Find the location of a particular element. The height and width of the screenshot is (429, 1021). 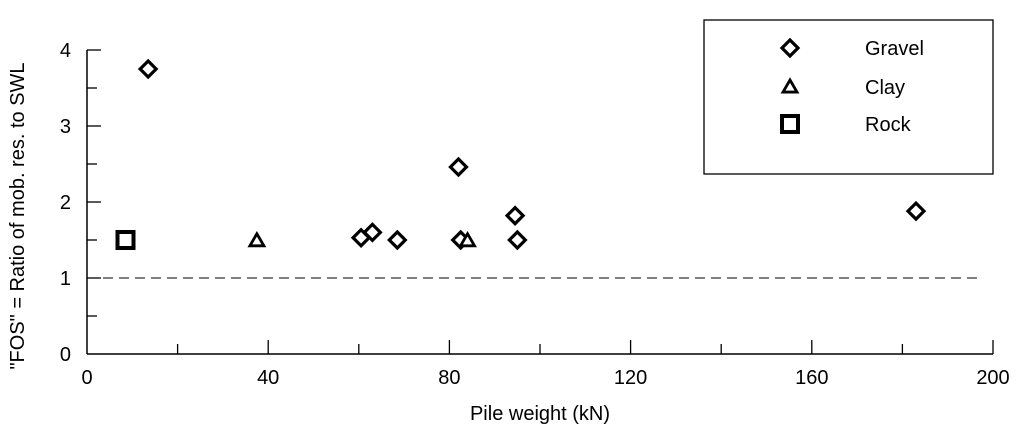

x-axis-label: Pile weight (kN) is located at coordinates (540, 414).